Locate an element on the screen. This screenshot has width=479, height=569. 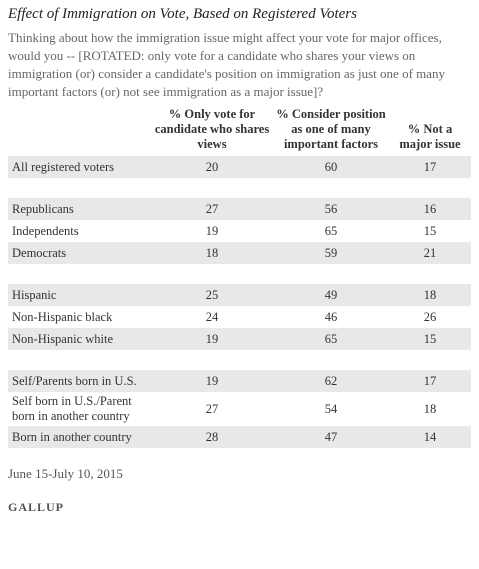
row-label: All registered voters is located at coordinates (79, 167).